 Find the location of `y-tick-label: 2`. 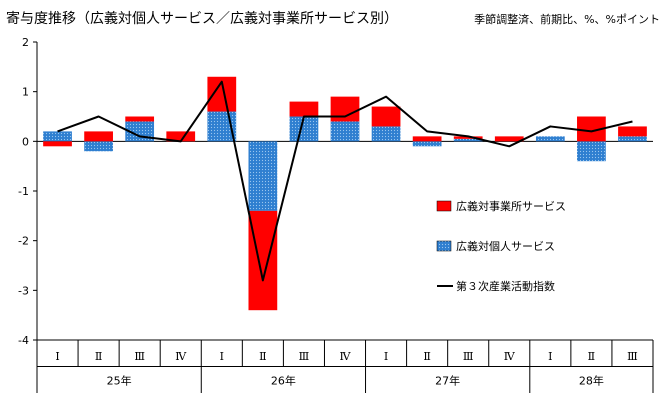

y-tick-label: 2 is located at coordinates (25, 42).